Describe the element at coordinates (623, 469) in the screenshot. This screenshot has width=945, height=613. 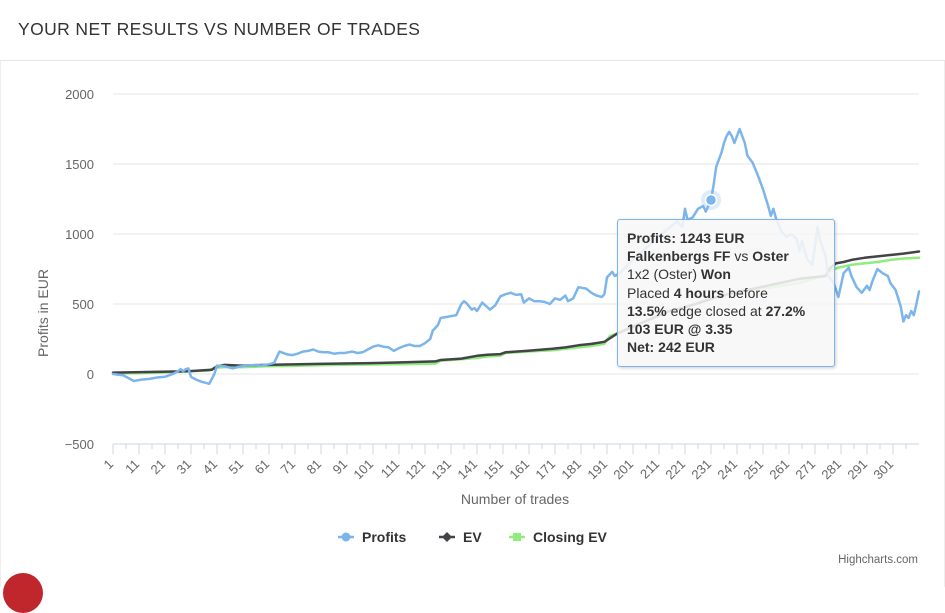
I see `x-tick-label: 201` at that location.